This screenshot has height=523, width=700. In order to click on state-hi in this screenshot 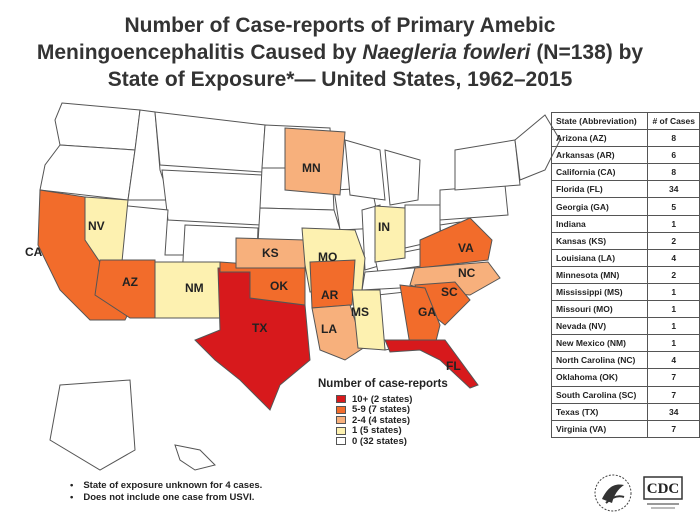, I will do `click(195, 457)`.